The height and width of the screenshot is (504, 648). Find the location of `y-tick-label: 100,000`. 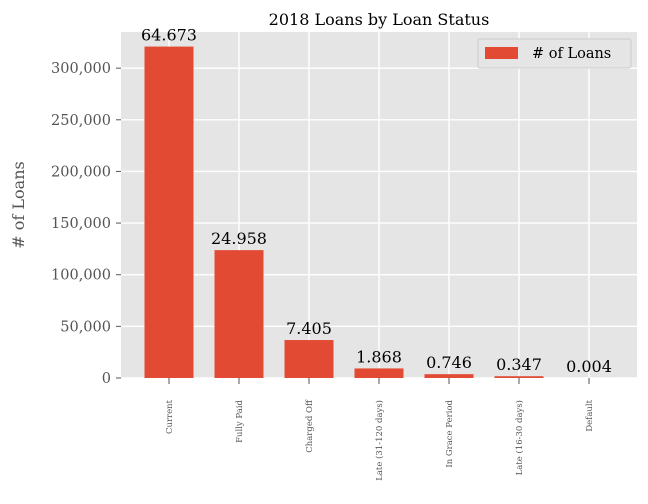

y-tick-label: 100,000 is located at coordinates (81, 276).